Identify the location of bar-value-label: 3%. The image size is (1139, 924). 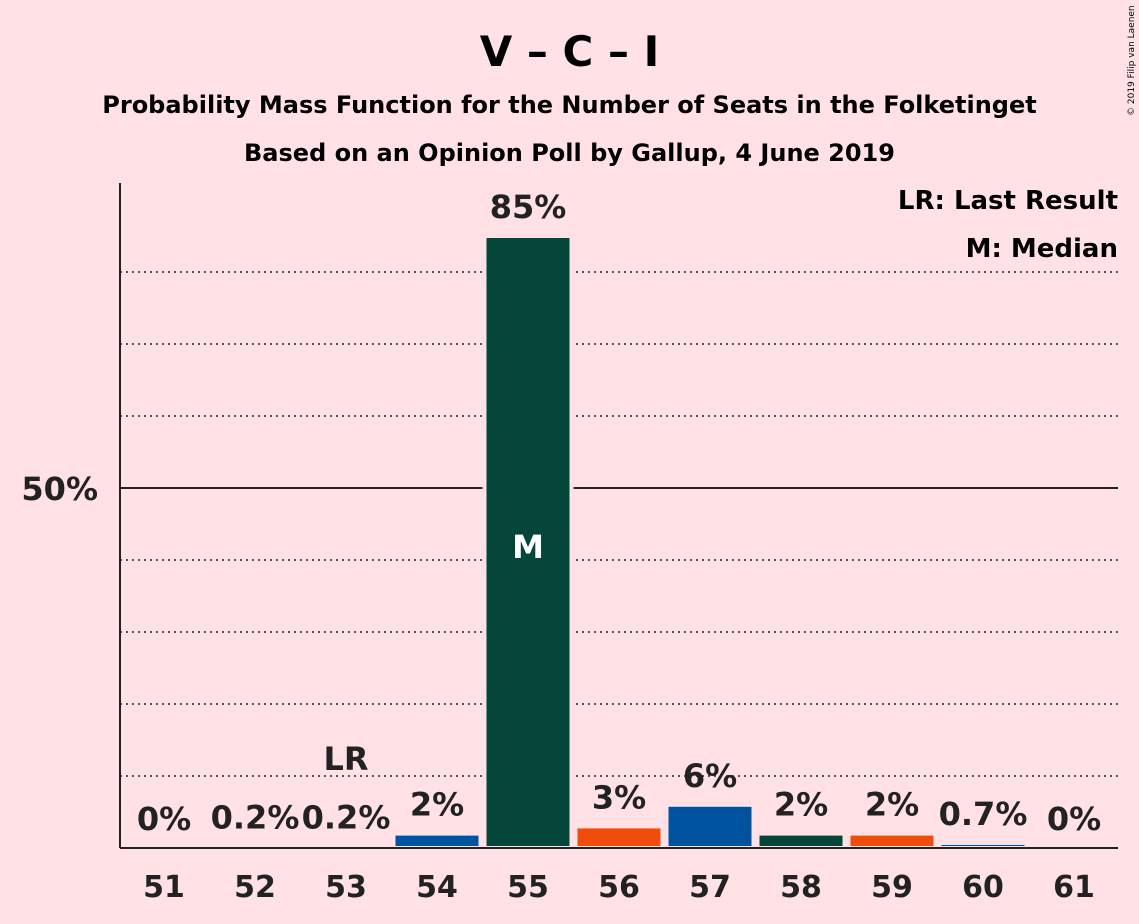
(619, 797).